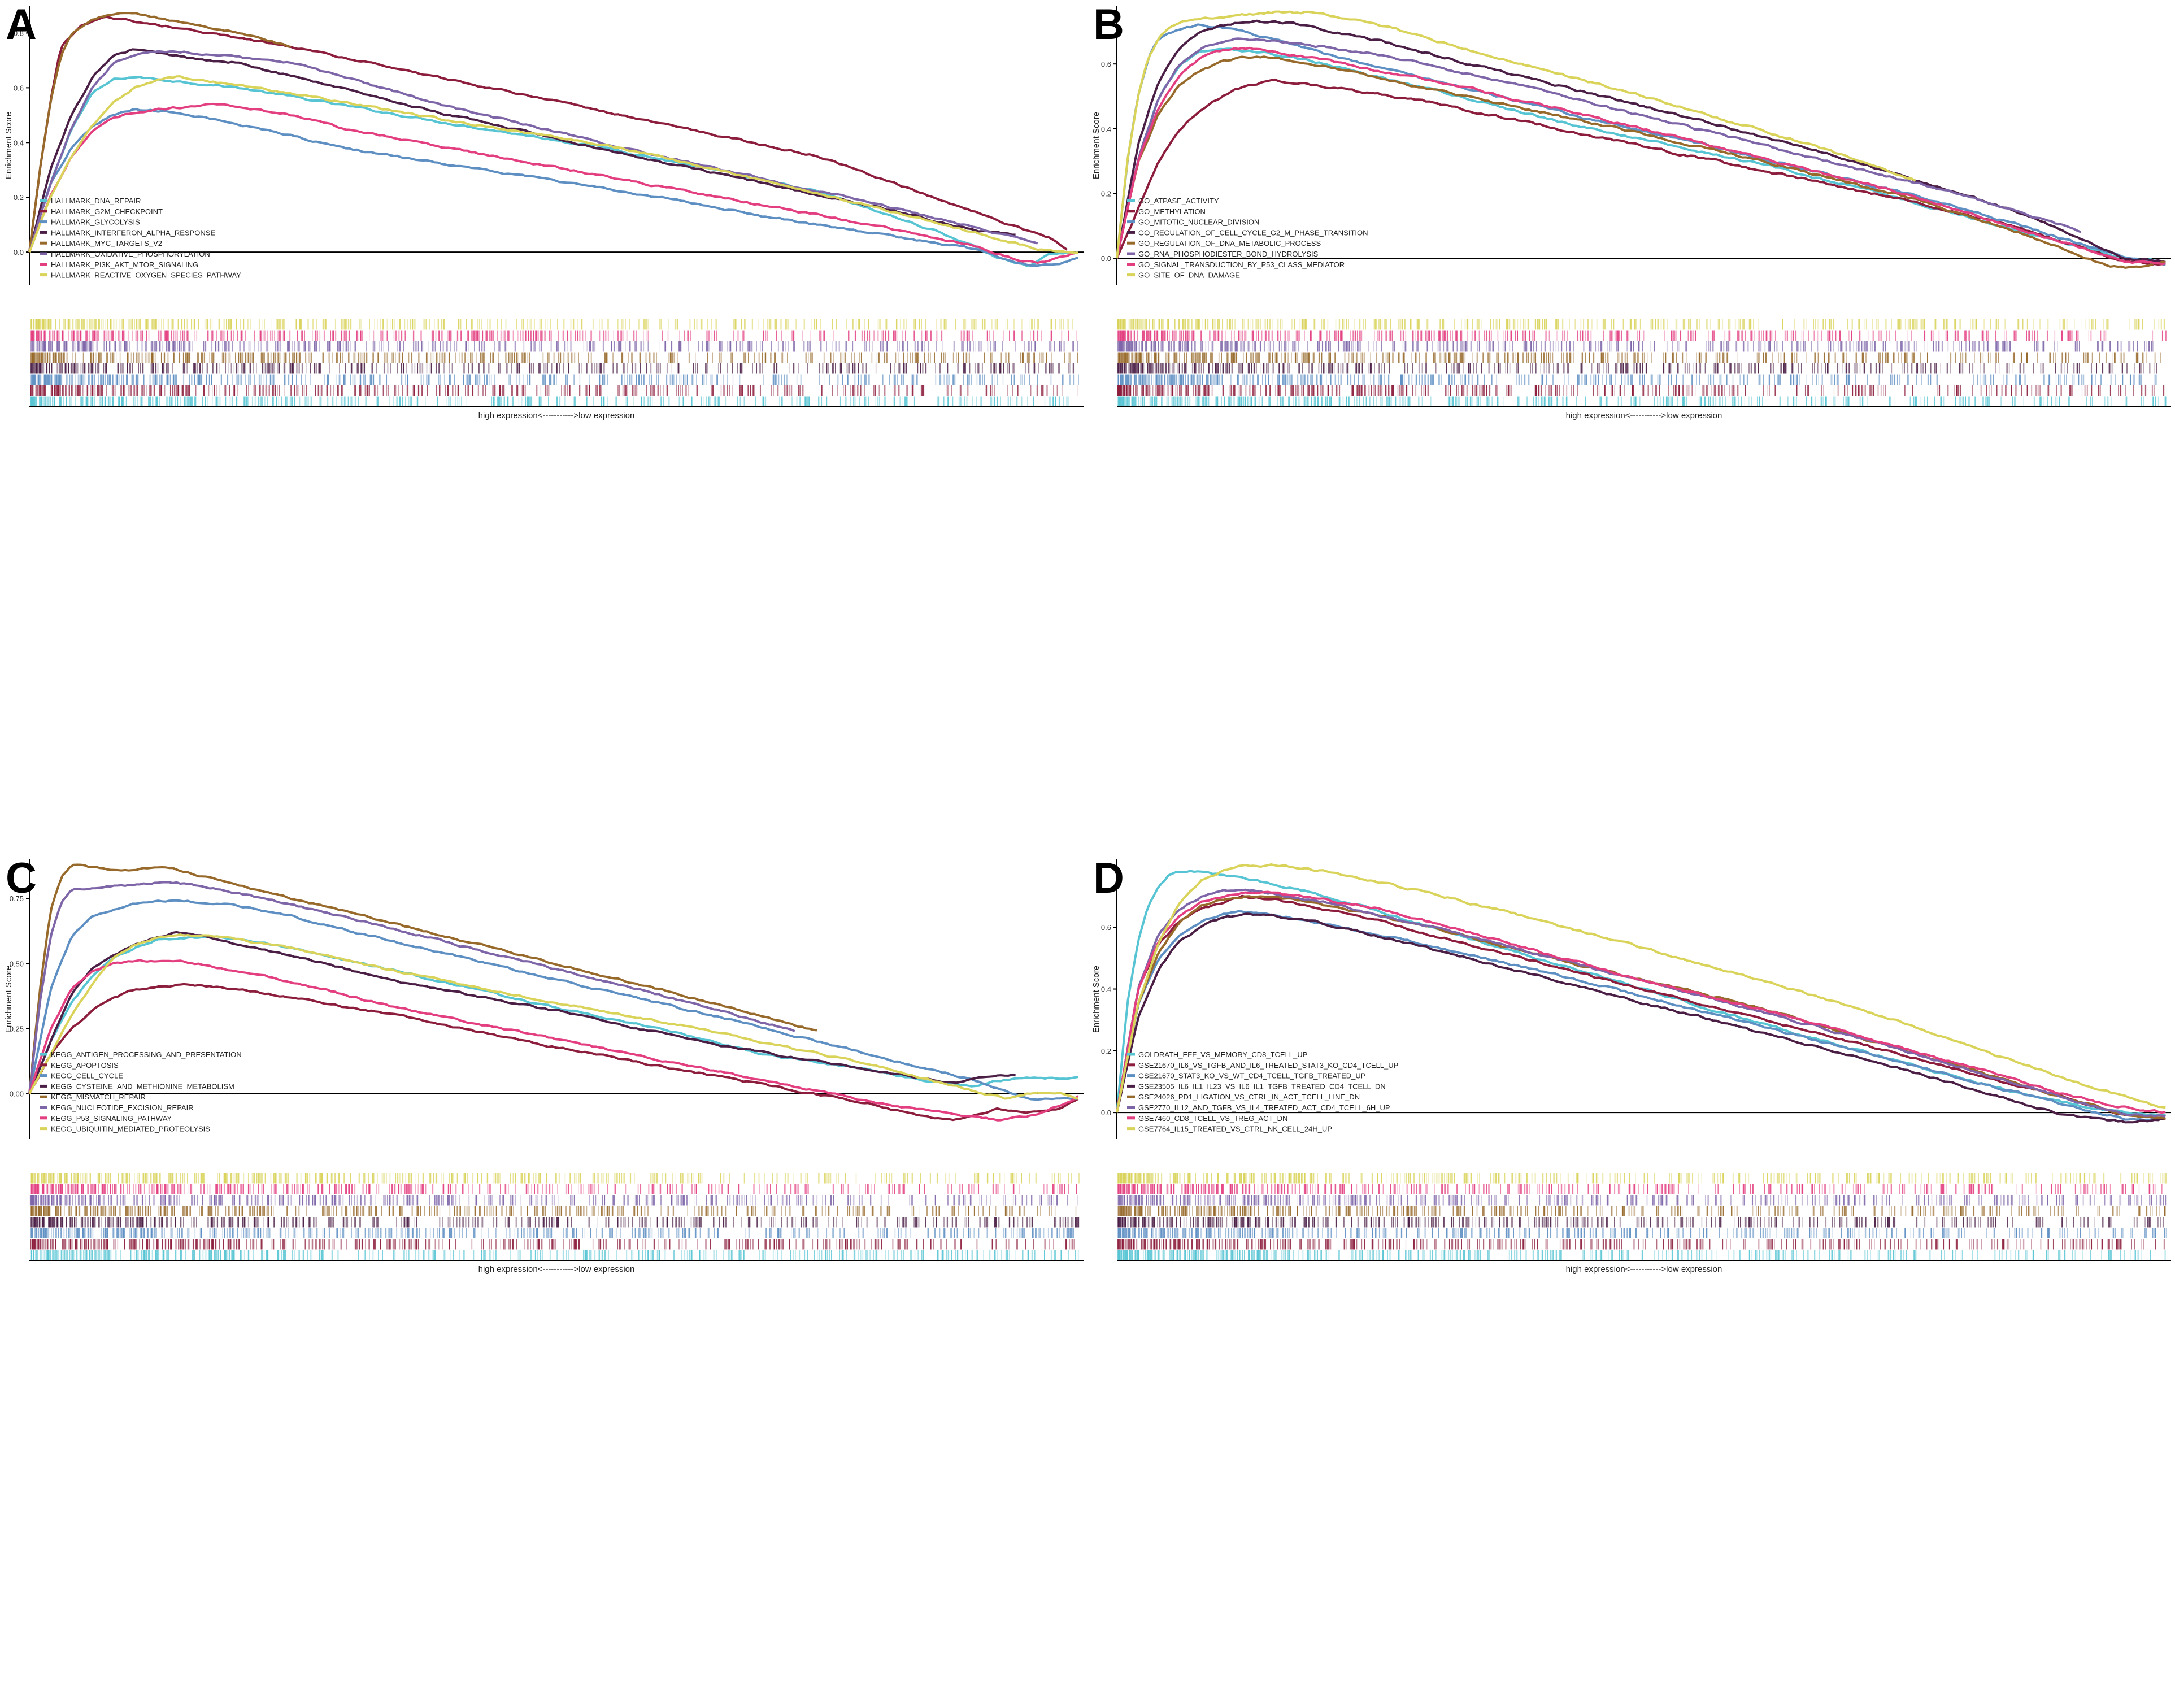  I want to click on legend-label: GO_REGULATION_OF_DNA_METABOLIC_PROCESS, so click(1229, 243).